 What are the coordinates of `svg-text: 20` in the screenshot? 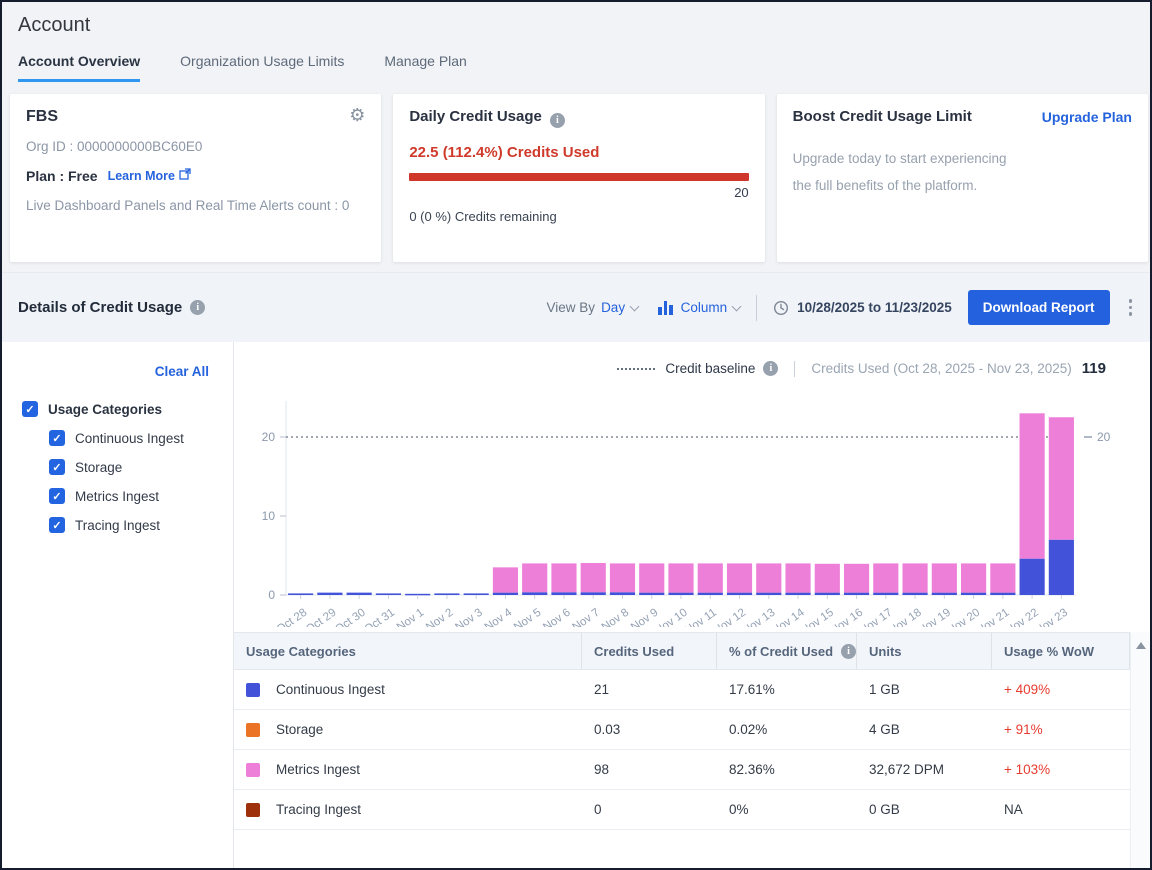 It's located at (1104, 437).